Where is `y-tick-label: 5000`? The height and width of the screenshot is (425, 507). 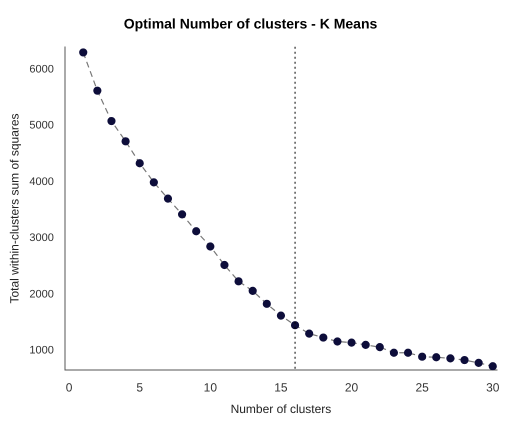
y-tick-label: 5000 is located at coordinates (41, 126).